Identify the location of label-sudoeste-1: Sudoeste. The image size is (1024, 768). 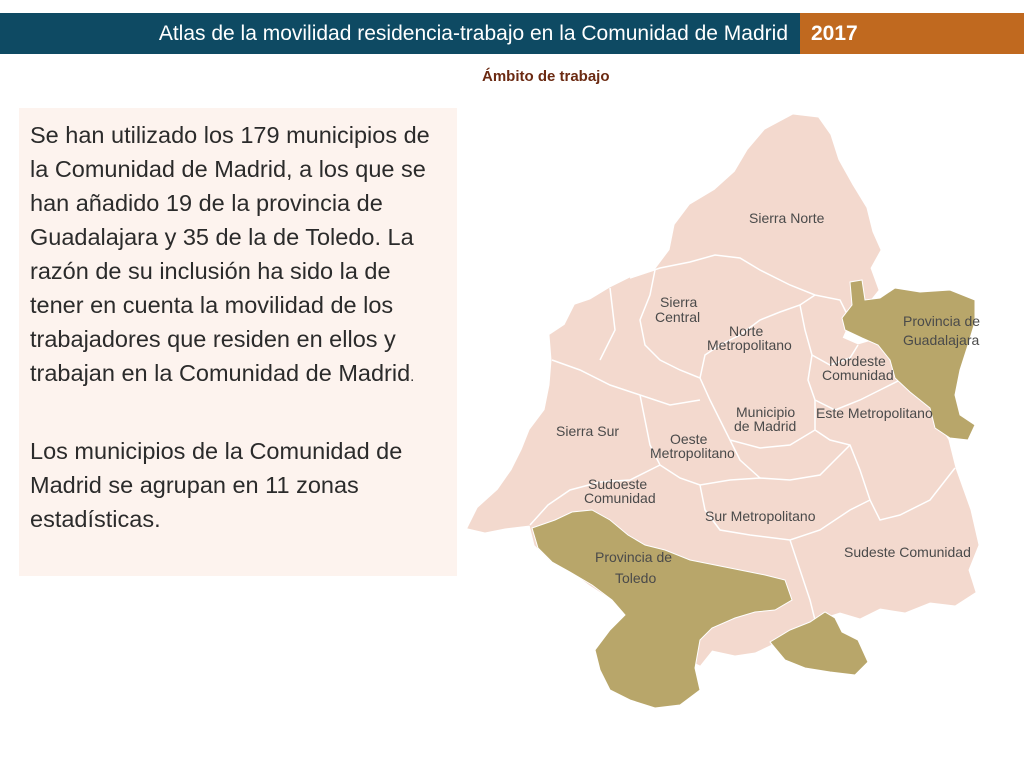
(617, 484).